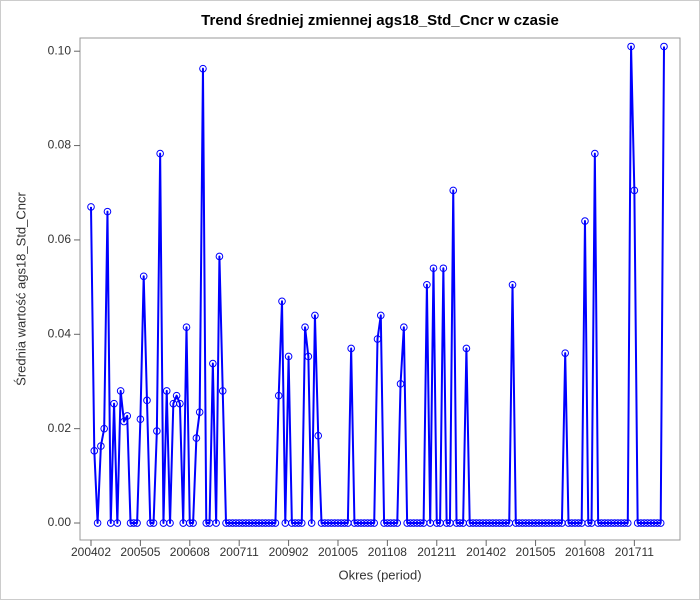 This screenshot has height=600, width=700. Describe the element at coordinates (338, 552) in the screenshot. I see `x-tick-label: 201005` at that location.